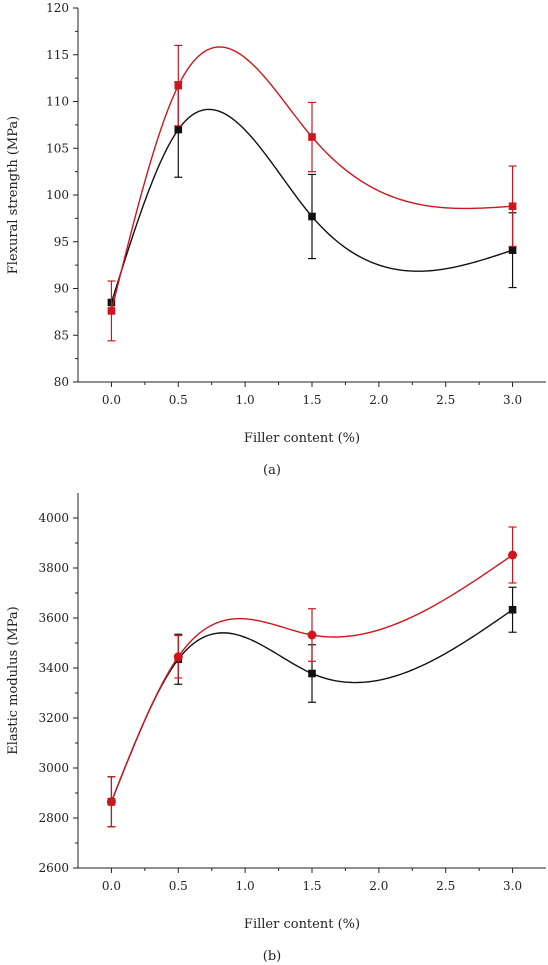  Describe the element at coordinates (61, 289) in the screenshot. I see `y-tick-label: 90` at that location.